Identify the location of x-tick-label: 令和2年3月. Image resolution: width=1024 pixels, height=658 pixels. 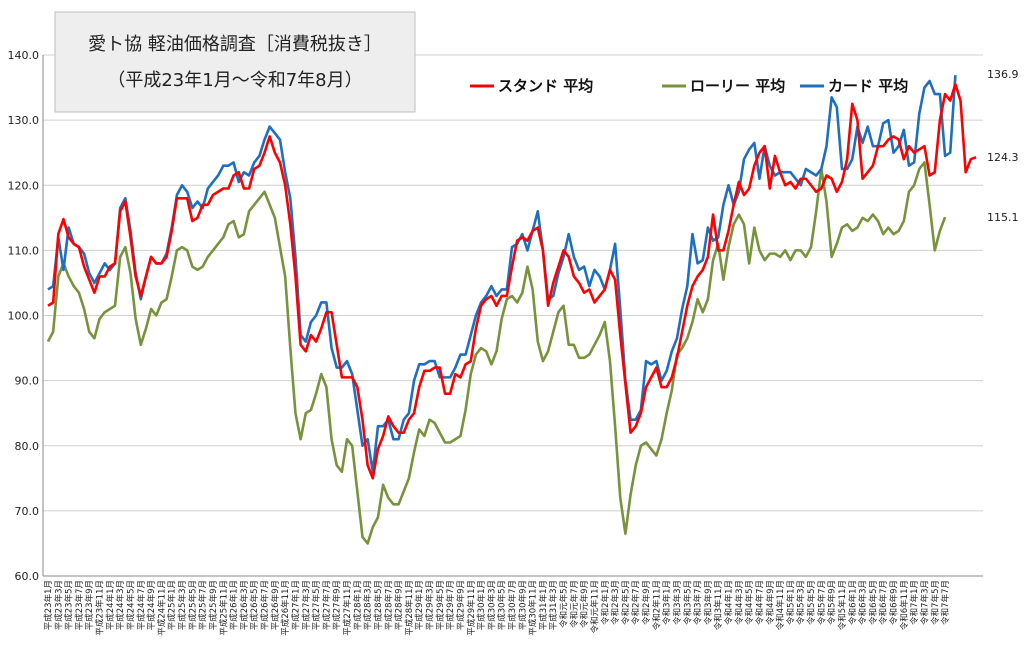
(615, 602).